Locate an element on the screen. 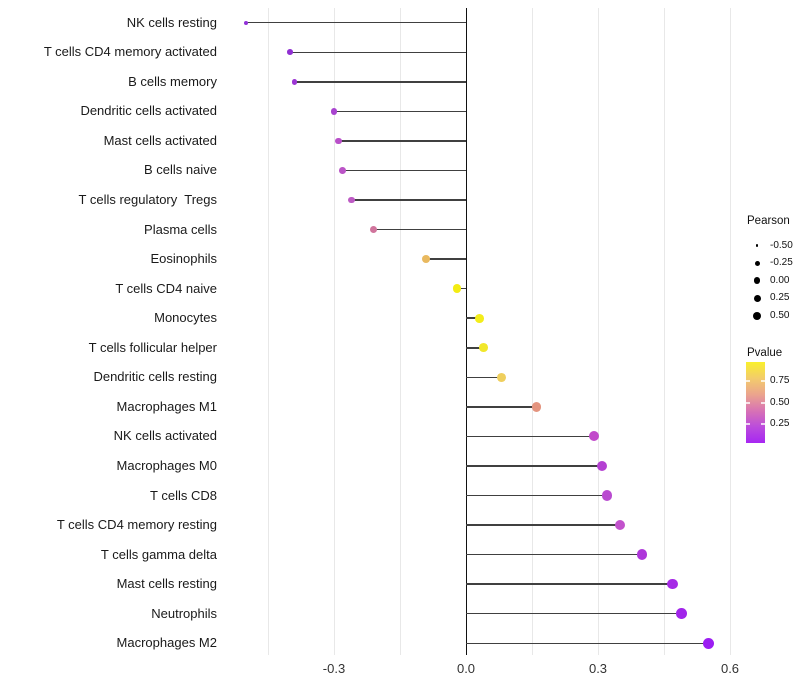 Image resolution: width=800 pixels, height=700 pixels. row-label: NK cells resting is located at coordinates (171, 22).